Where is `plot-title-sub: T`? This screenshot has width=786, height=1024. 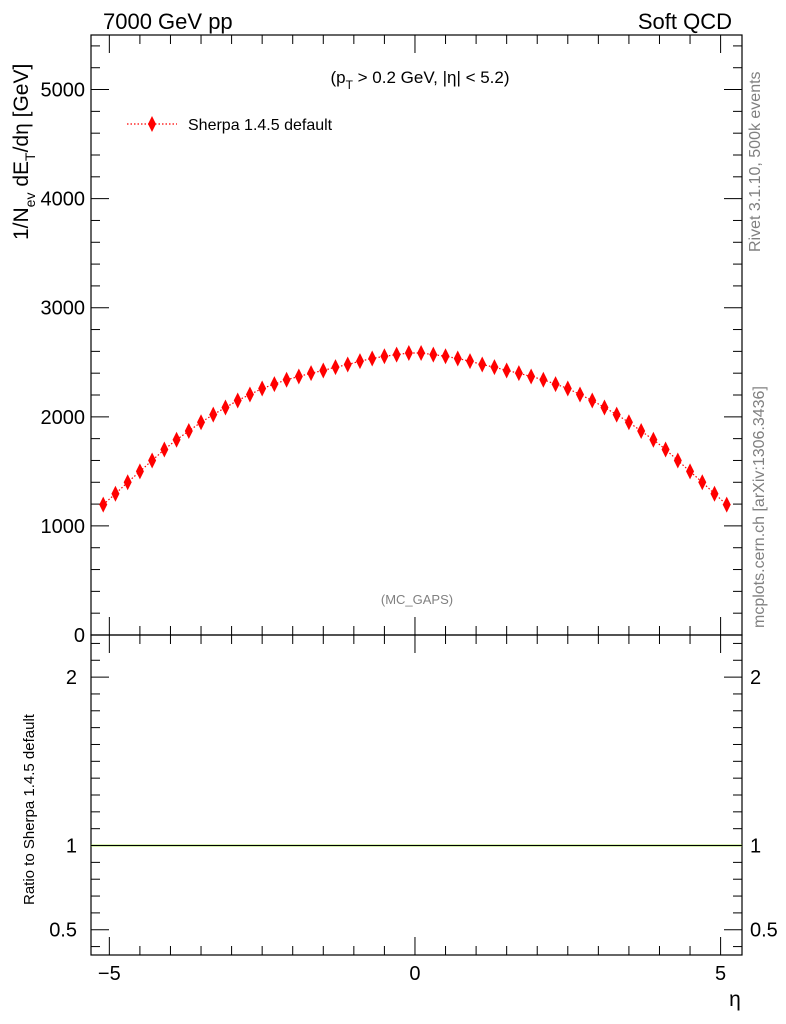
plot-title-sub: T is located at coordinates (350, 85).